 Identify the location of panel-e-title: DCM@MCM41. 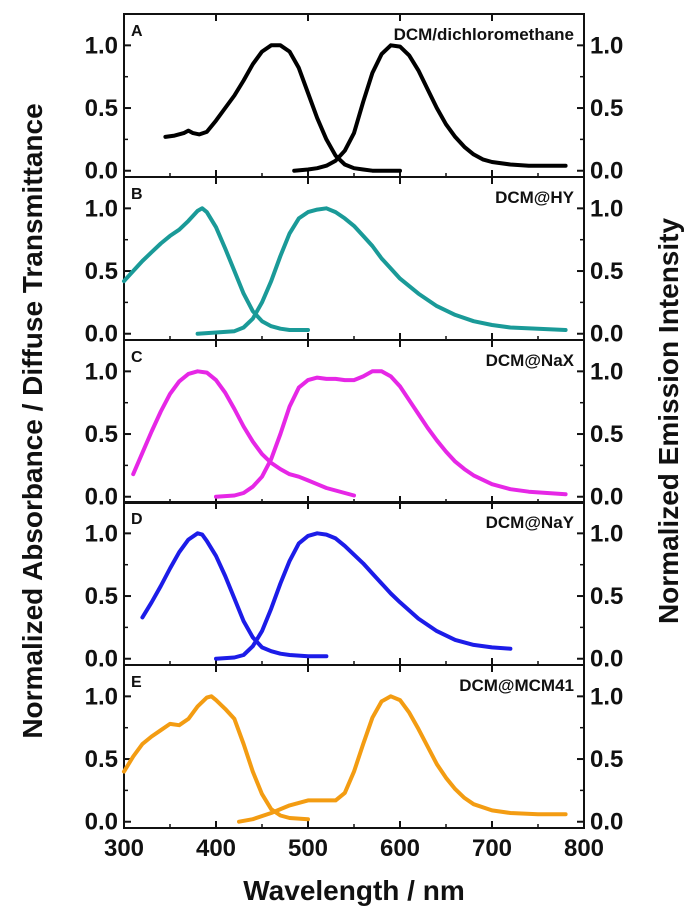
(516, 685).